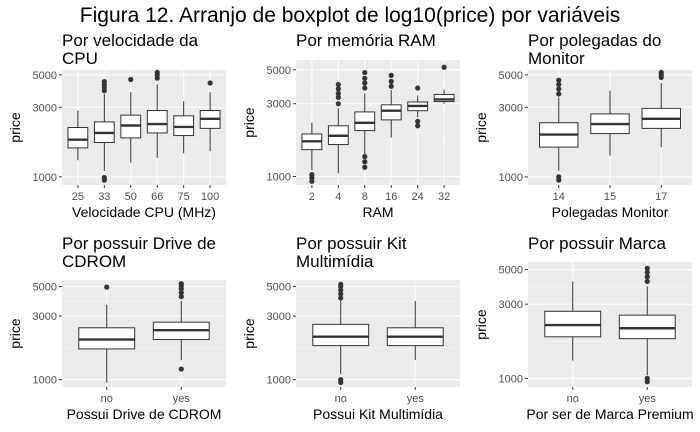 The image size is (700, 432). I want to click on x-tick-label: 15, so click(610, 197).